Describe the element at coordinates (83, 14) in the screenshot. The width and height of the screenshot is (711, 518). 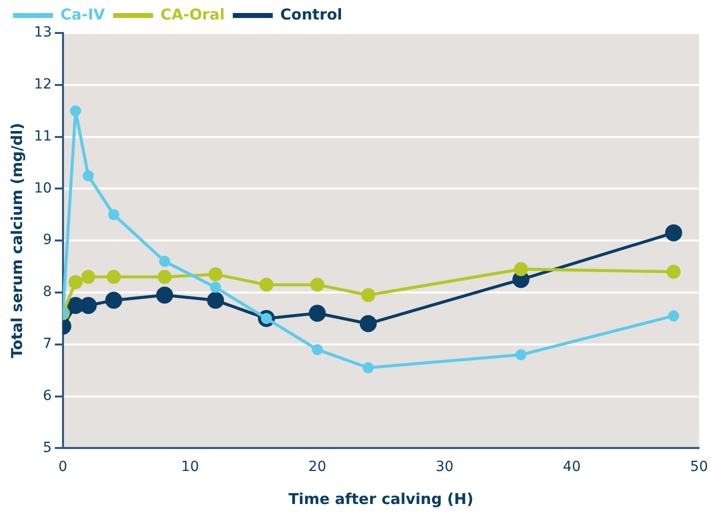
I see `legend-label: Ca-IV` at that location.